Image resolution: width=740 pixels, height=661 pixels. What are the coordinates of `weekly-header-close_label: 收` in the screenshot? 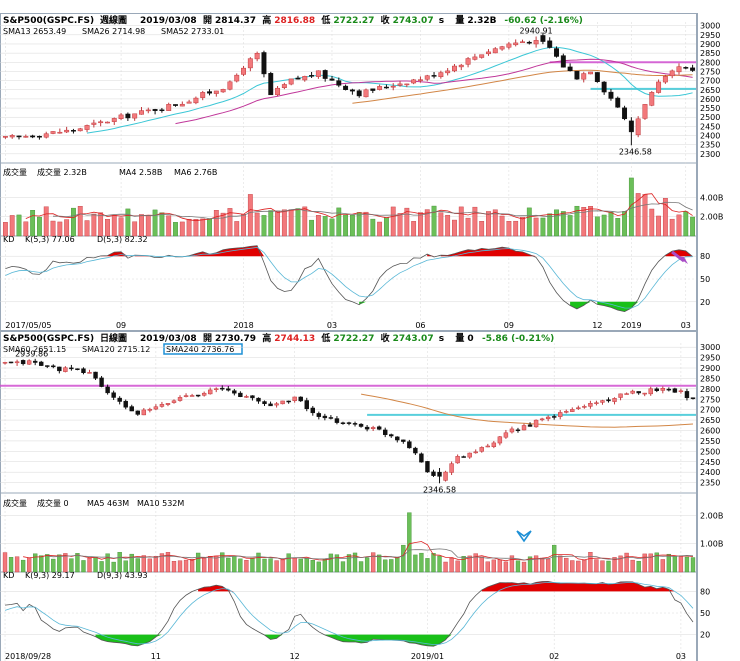 It's located at (385, 20).